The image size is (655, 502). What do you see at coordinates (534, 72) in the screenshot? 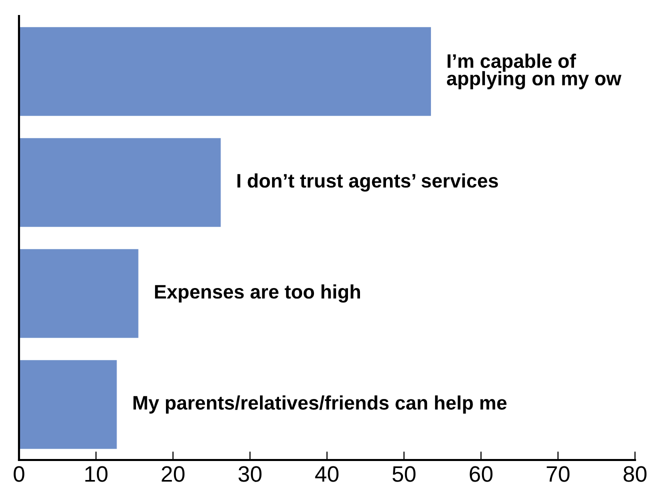
I see `y-tick-label: I’m capable of applying on my ow` at bounding box center [534, 72].